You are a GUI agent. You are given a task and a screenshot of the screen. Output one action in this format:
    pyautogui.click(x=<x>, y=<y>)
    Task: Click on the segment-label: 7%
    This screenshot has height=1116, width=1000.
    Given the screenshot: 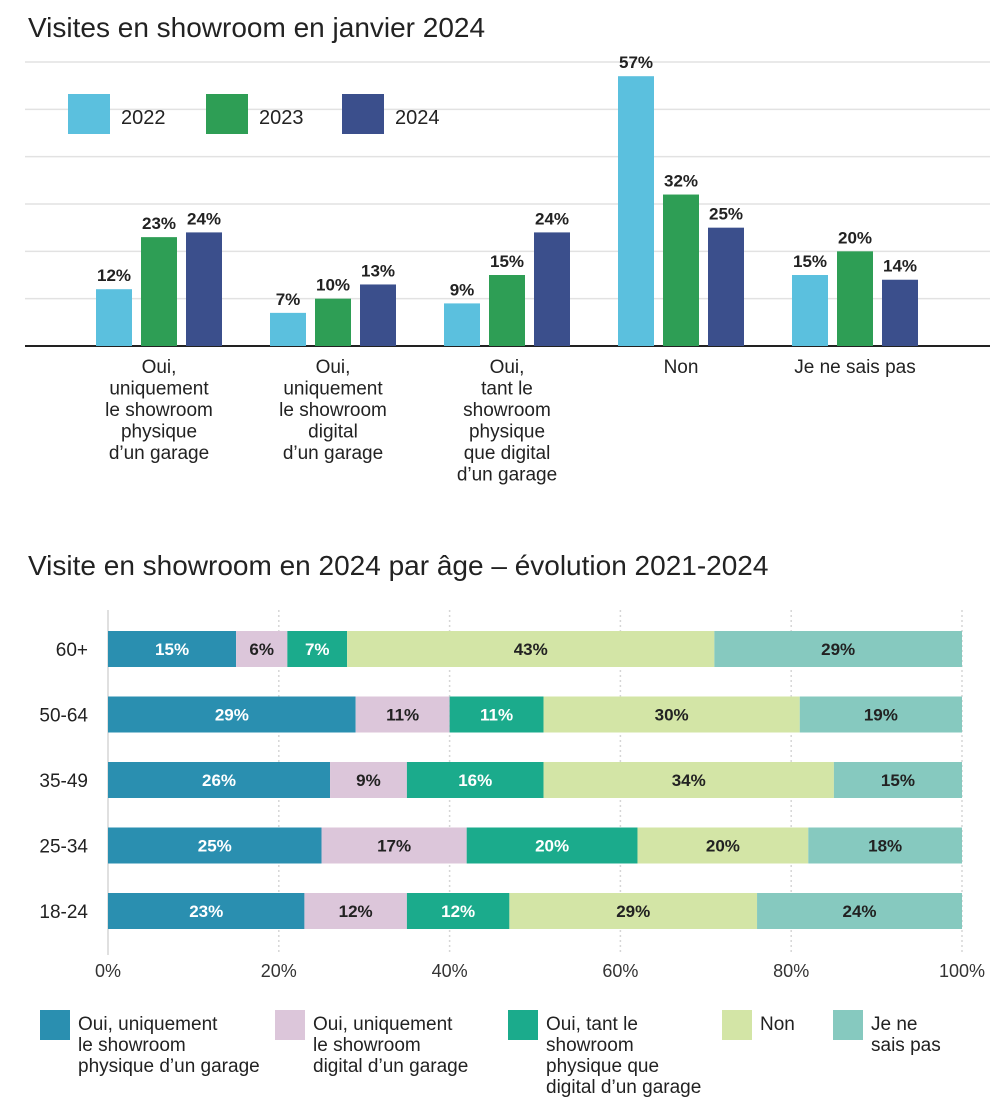 What is the action you would take?
    pyautogui.click(x=317, y=649)
    